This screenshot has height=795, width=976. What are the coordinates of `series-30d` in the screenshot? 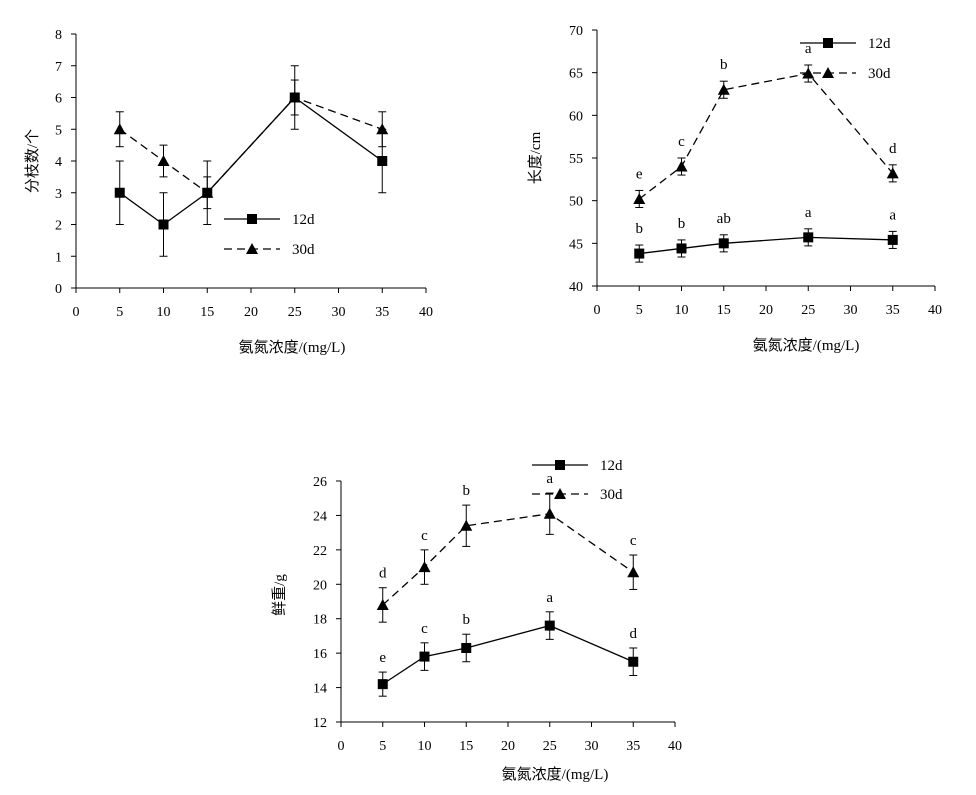 It's located at (251, 144).